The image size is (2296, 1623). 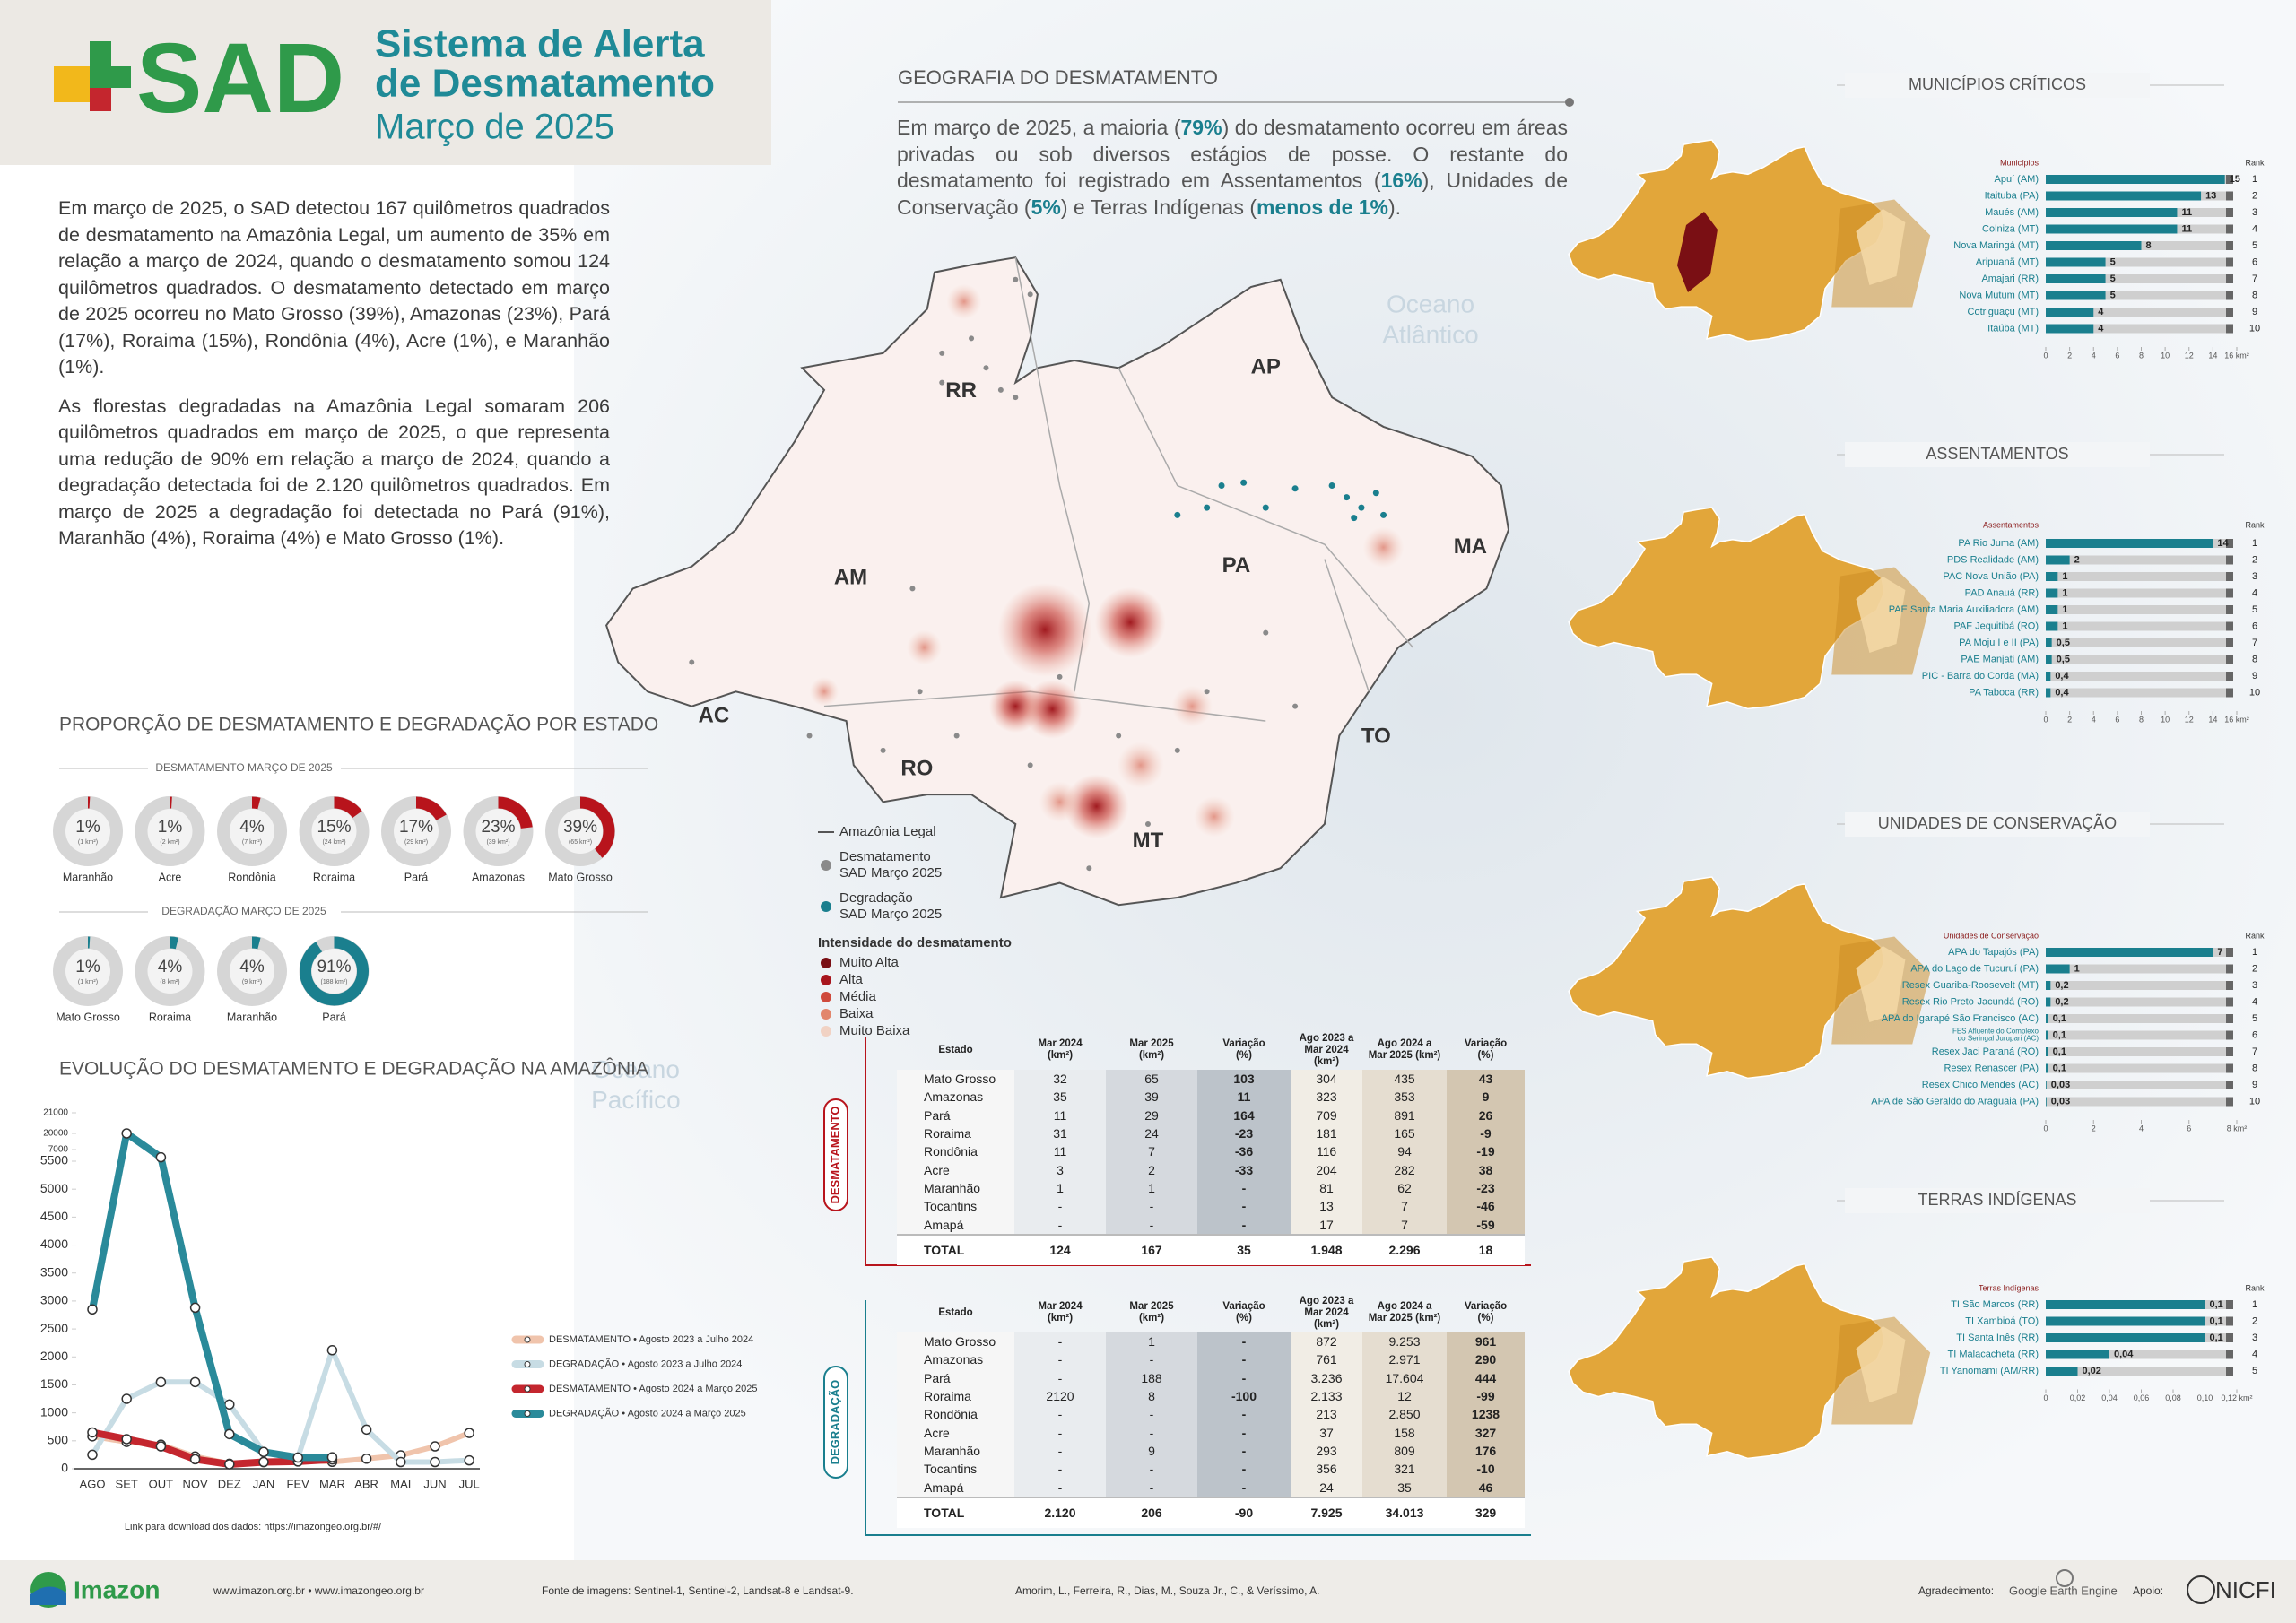 I want to click on column-header: Variação (%), so click(x=1486, y=1312).